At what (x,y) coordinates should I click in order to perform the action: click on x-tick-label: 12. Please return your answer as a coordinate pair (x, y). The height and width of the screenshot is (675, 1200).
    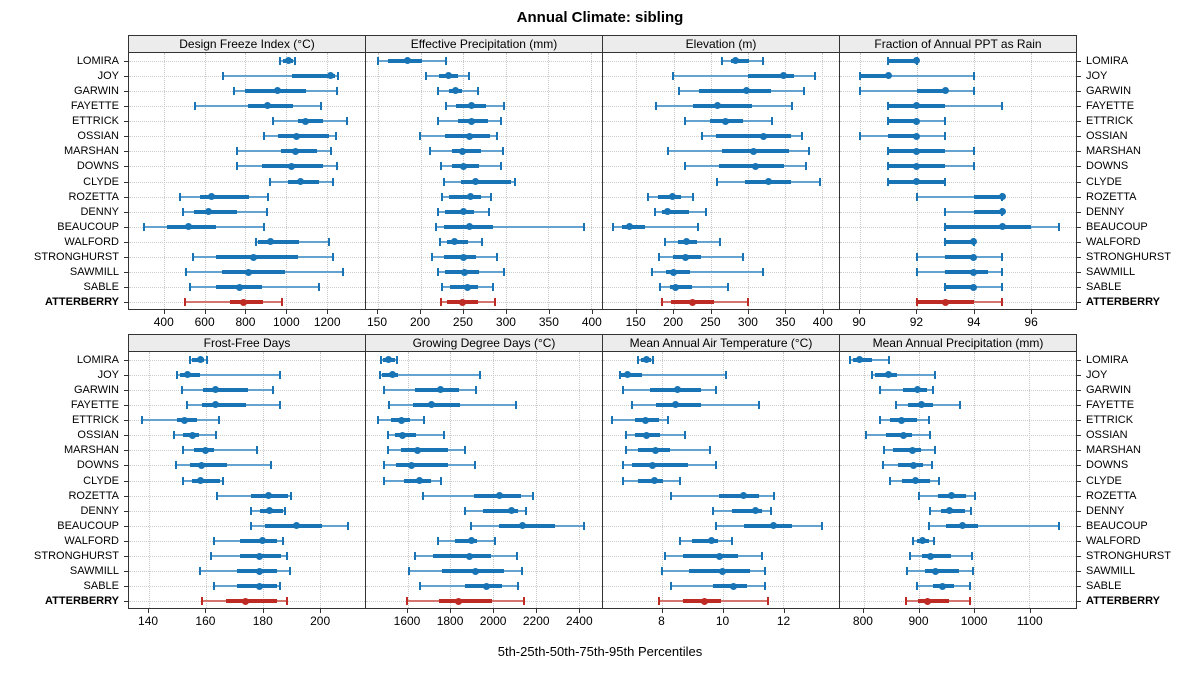
    Looking at the image, I should click on (783, 621).